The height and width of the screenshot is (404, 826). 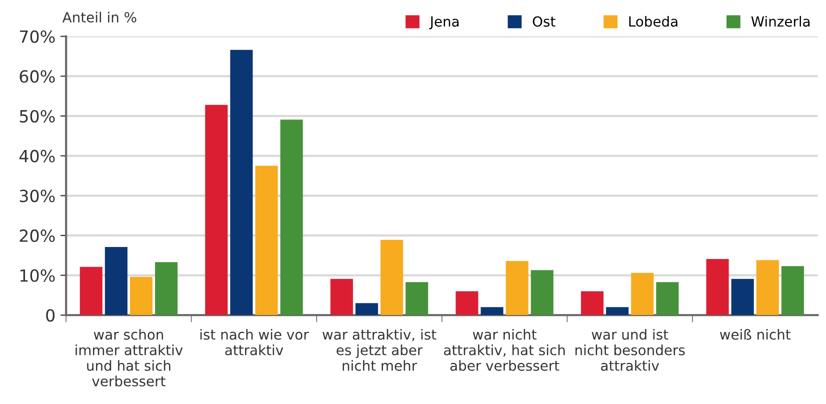 What do you see at coordinates (129, 357) in the screenshot?
I see `x-tick-label: war schon immer attraktiv und hat sich verbessert` at bounding box center [129, 357].